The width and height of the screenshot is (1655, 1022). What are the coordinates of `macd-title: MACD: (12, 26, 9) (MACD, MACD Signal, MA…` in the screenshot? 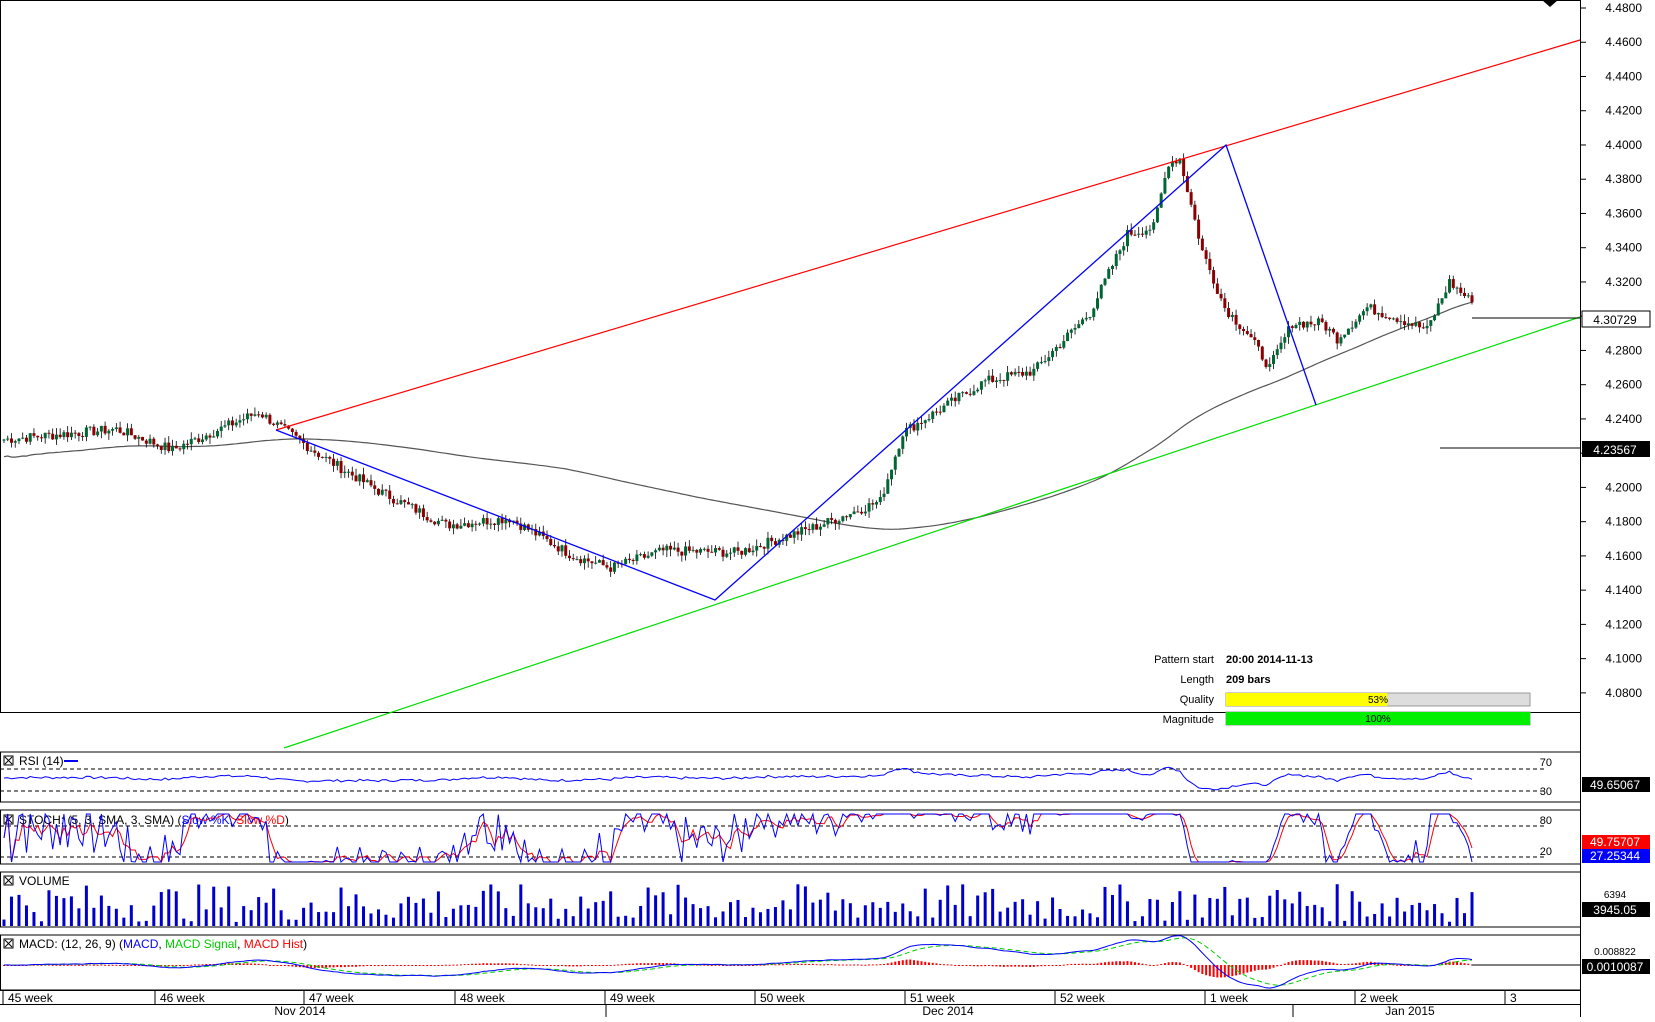 It's located at (163, 944).